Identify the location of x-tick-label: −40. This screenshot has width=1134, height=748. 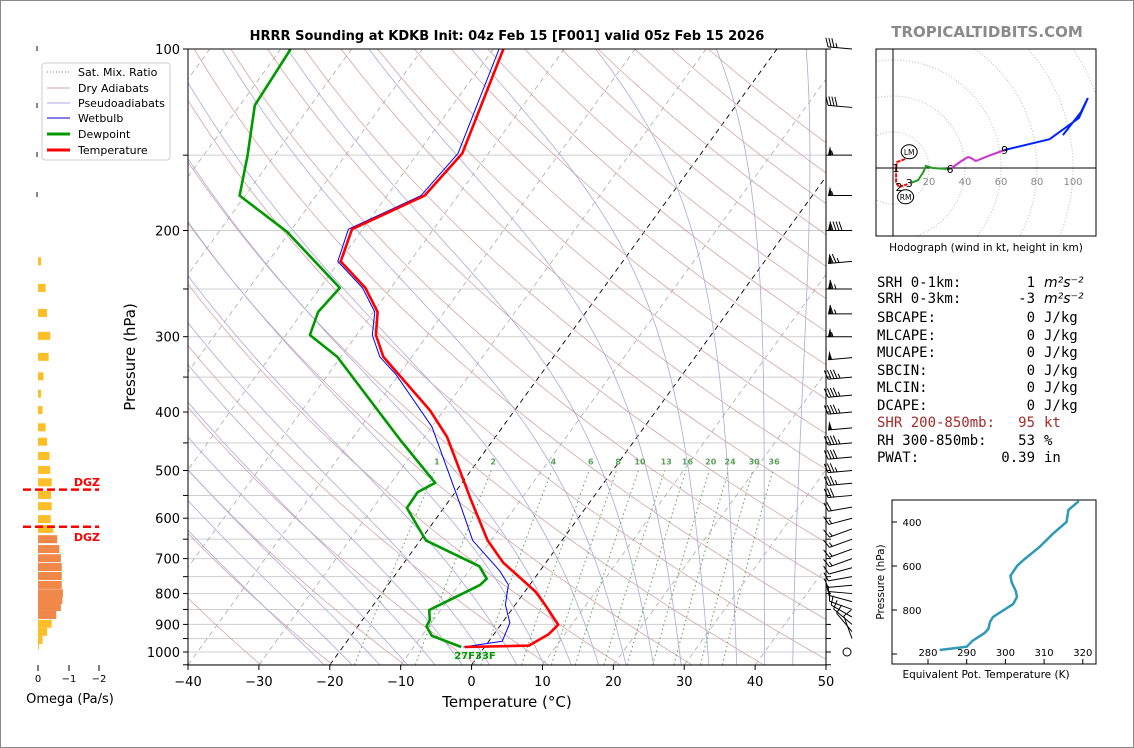
(187, 682).